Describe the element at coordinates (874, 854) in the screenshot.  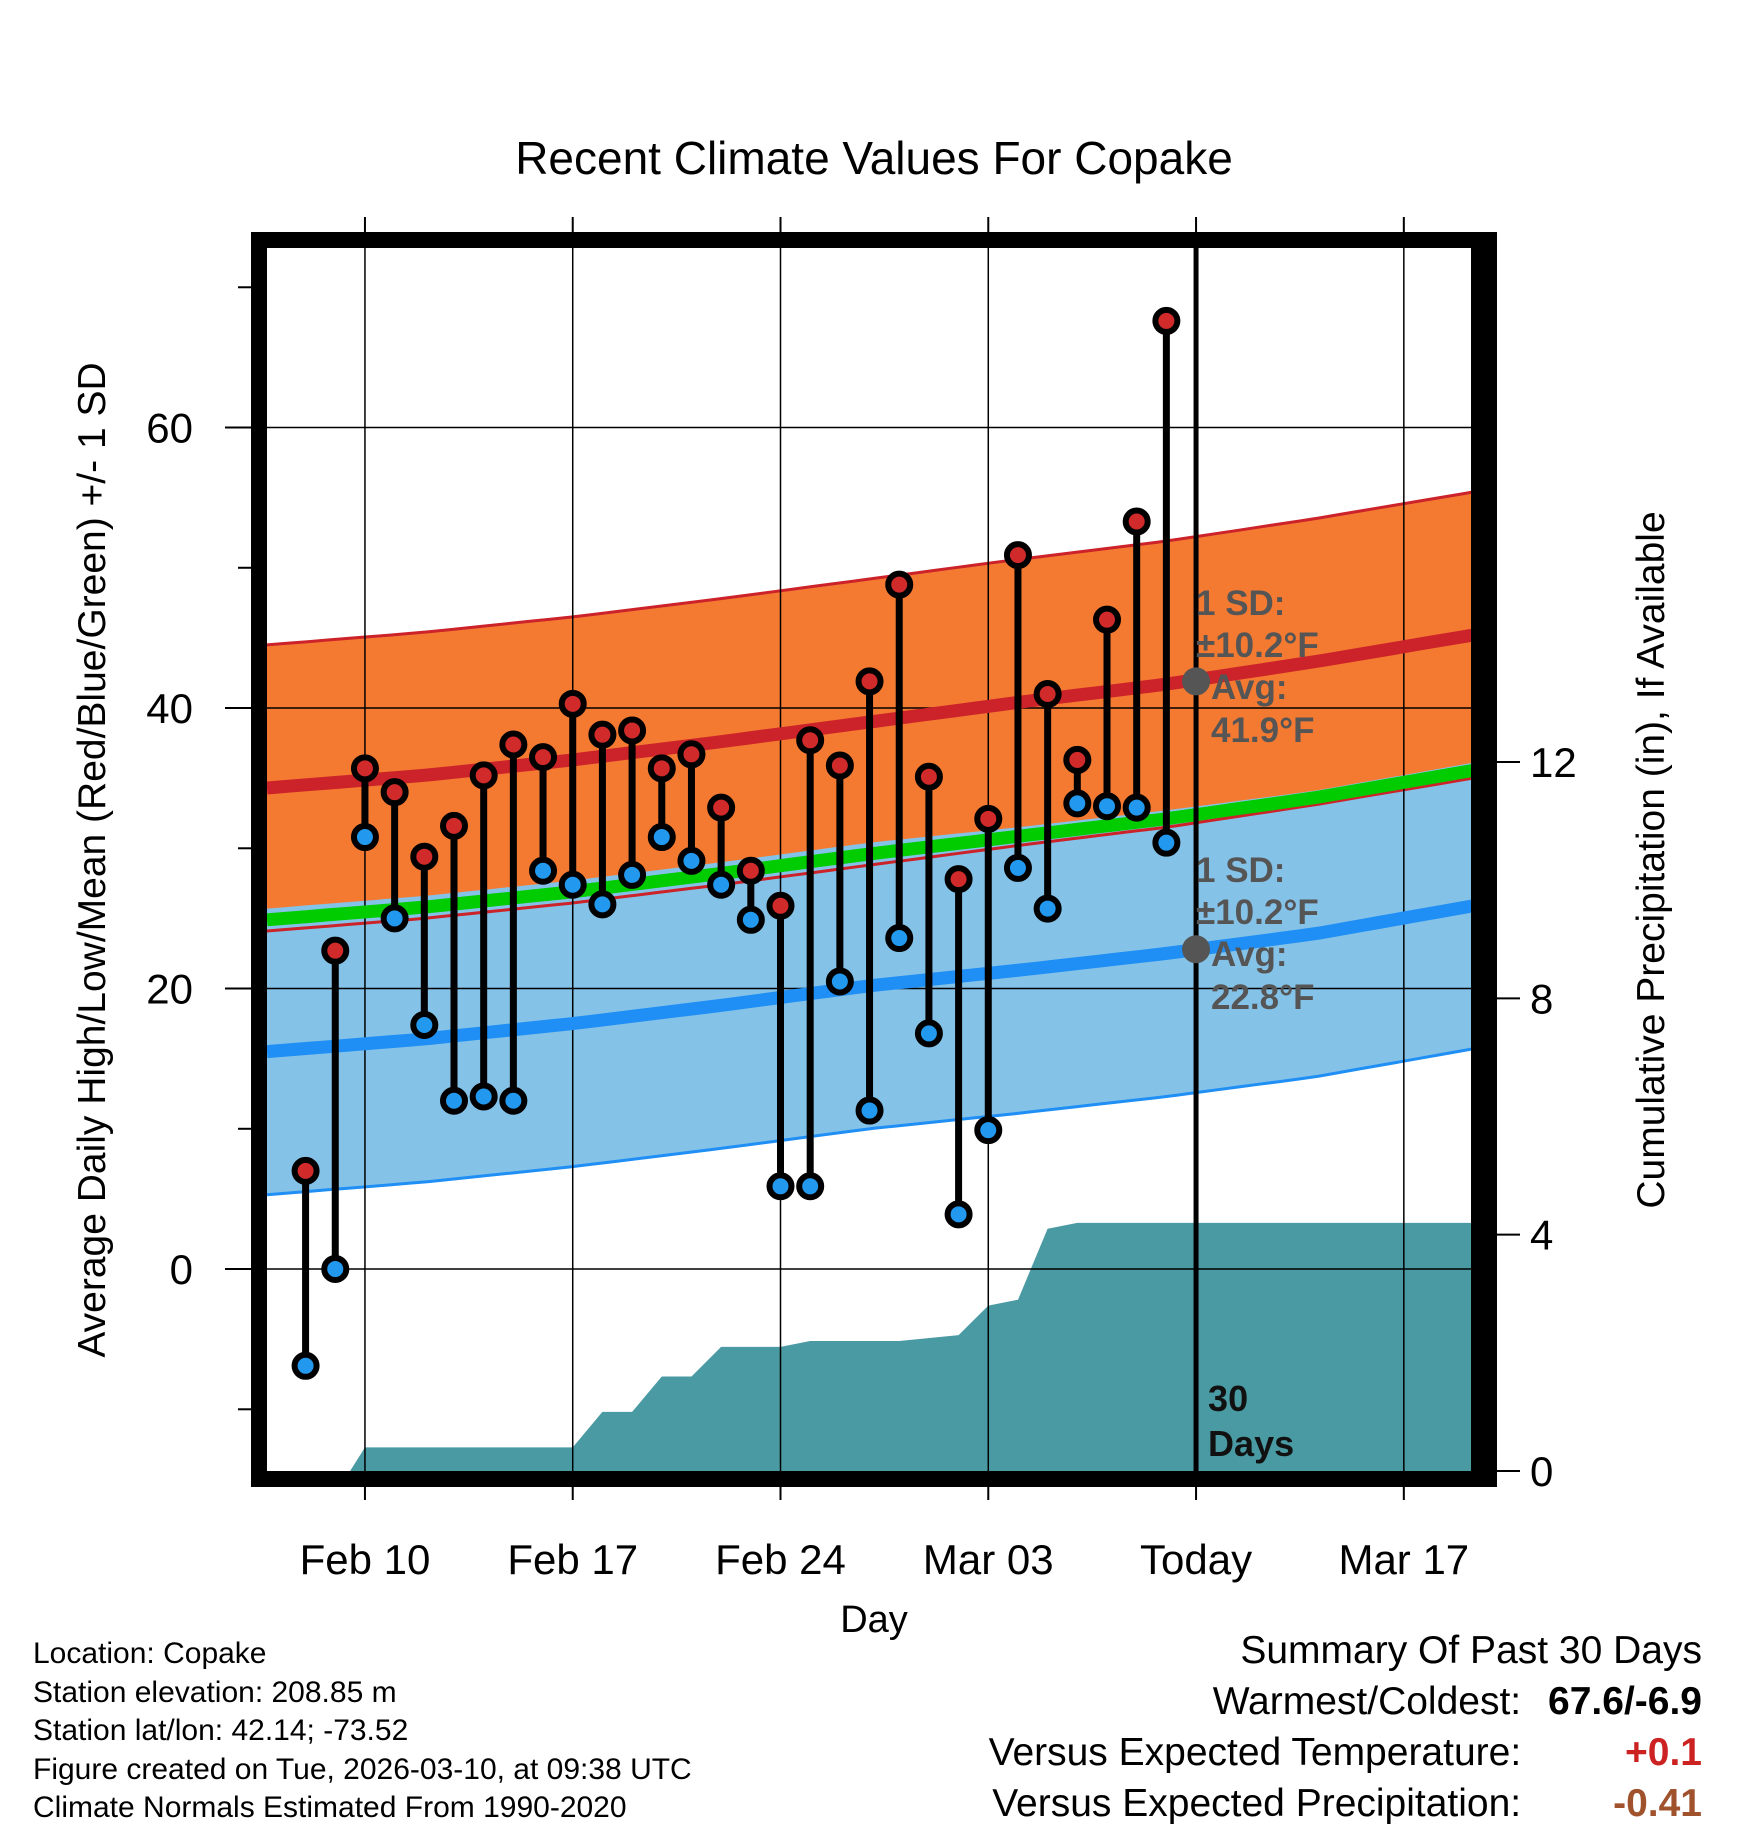
I see `high-sd-lower-edge` at that location.